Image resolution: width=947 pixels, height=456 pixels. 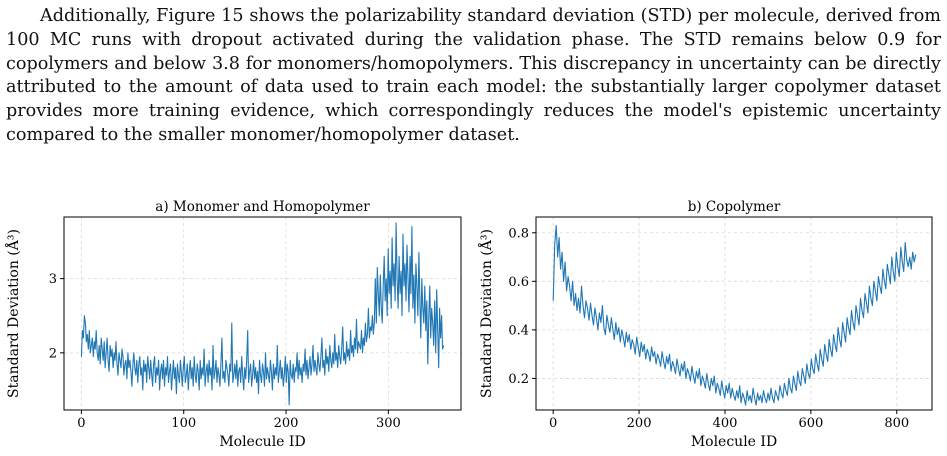 I want to click on panel-b-ylabel: Standard Deviation (Å³), so click(x=486, y=313).